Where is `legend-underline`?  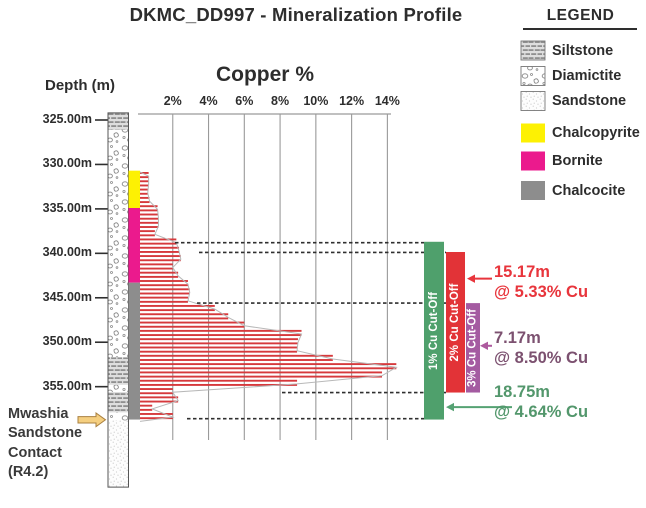 legend-underline is located at coordinates (580, 29).